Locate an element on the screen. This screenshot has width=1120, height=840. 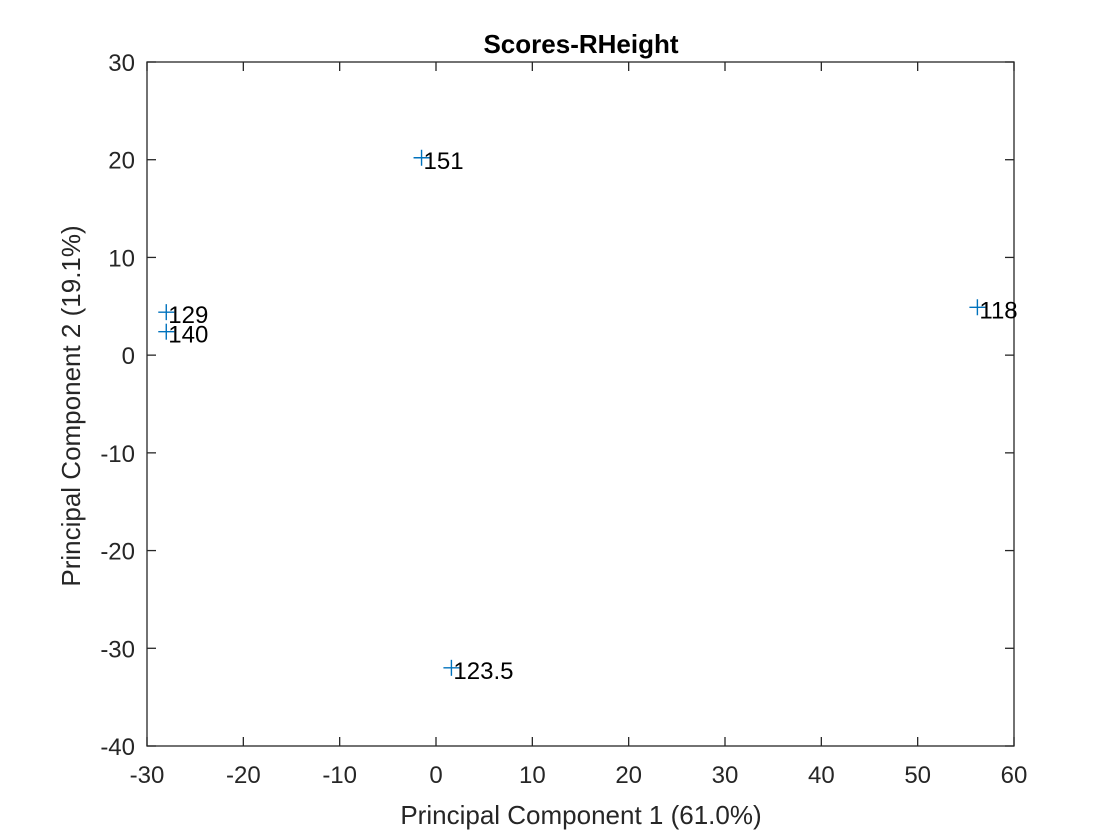
point-label: 151 is located at coordinates (444, 161).